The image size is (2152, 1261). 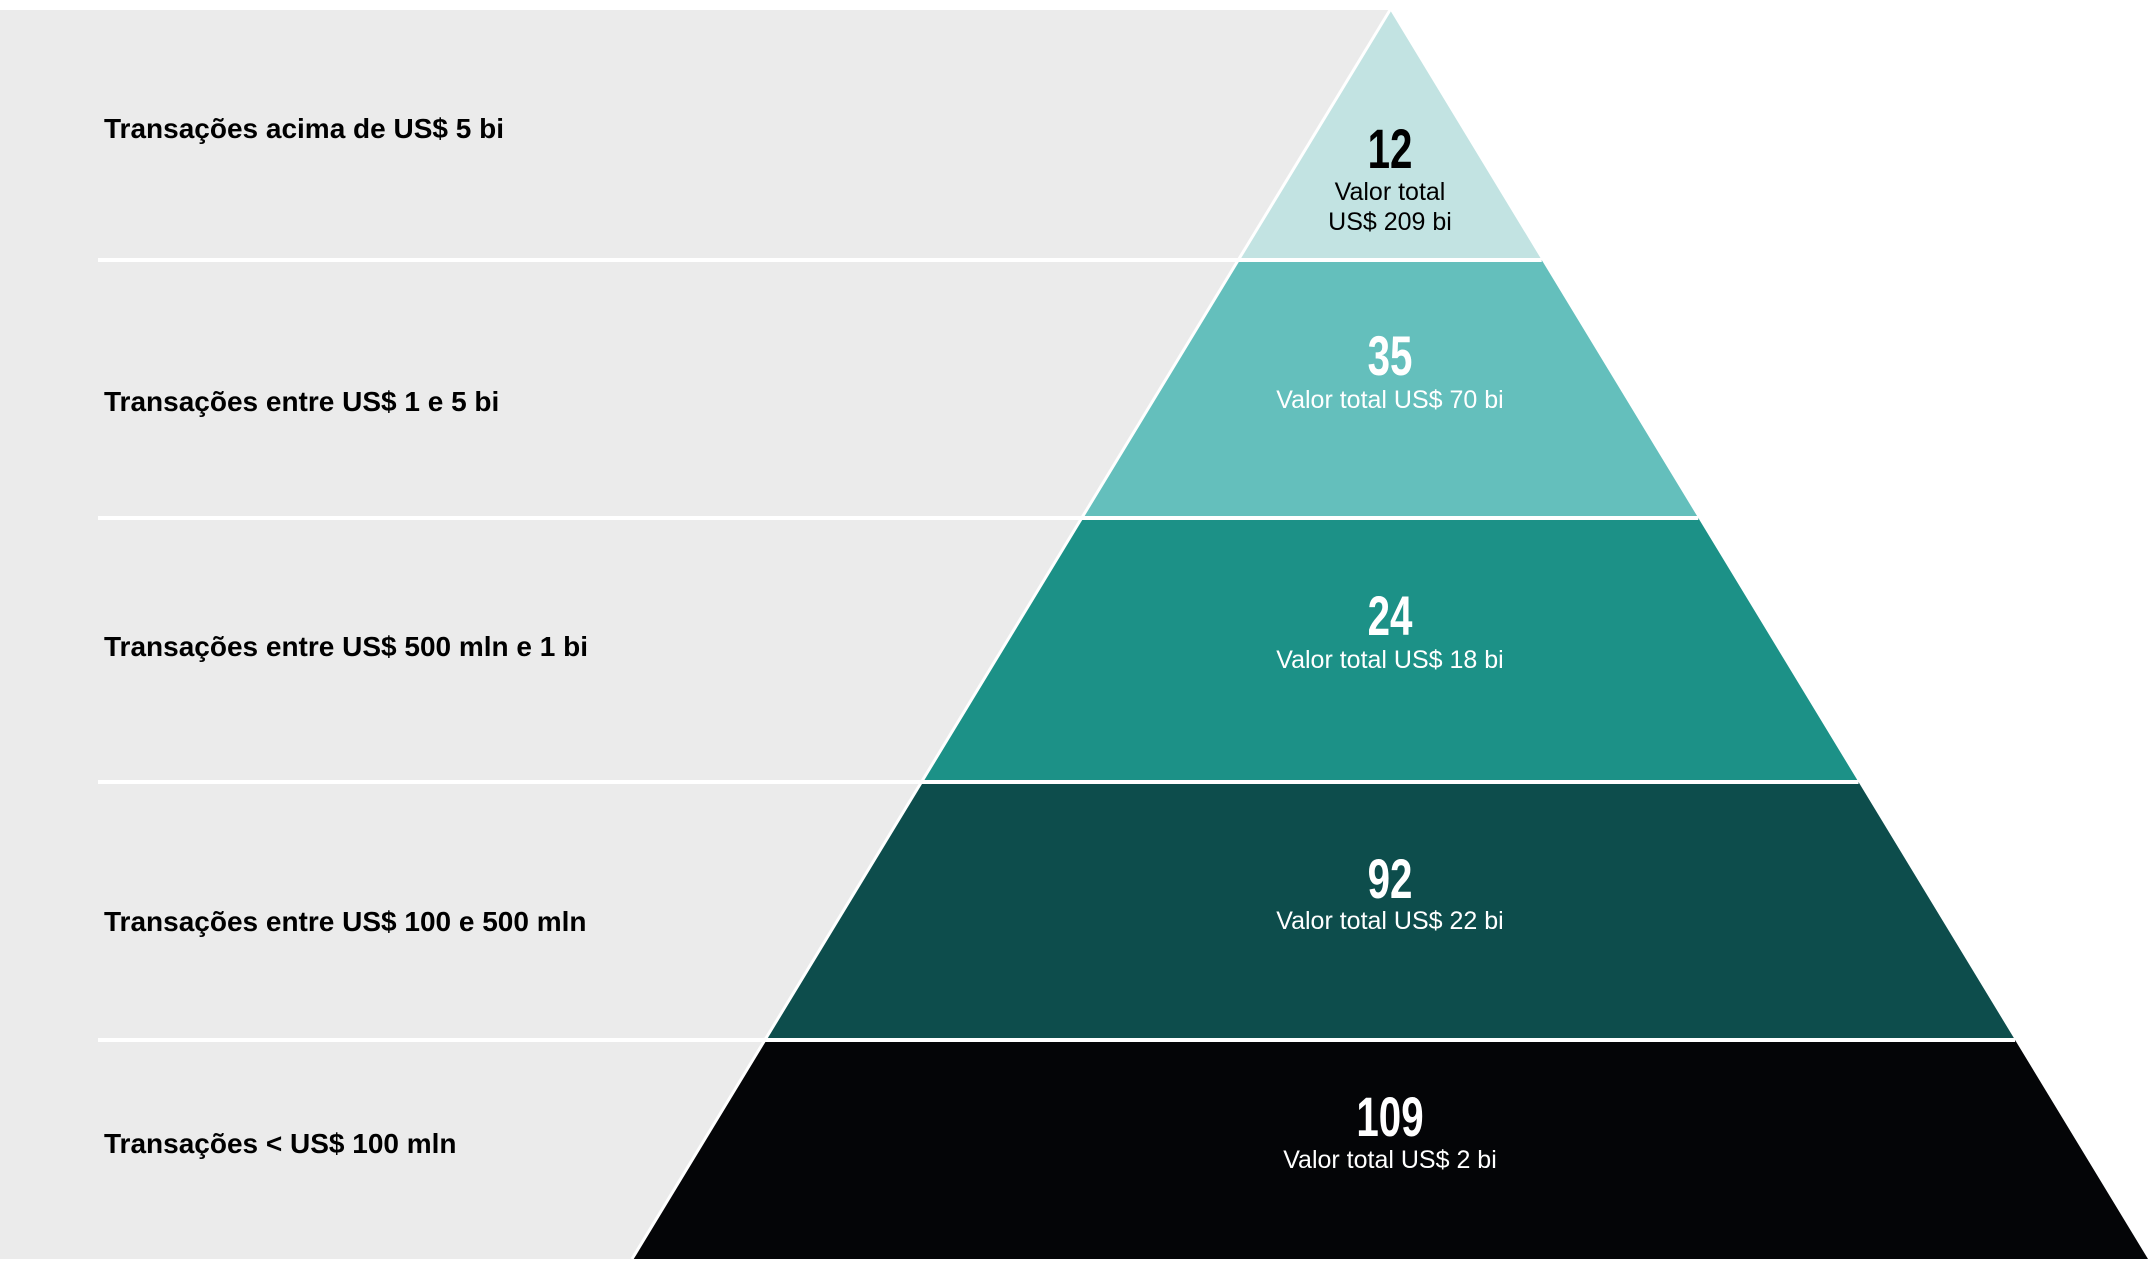 I want to click on tier-total-value: Valor total US$ 70 bi, so click(x=1389, y=400).